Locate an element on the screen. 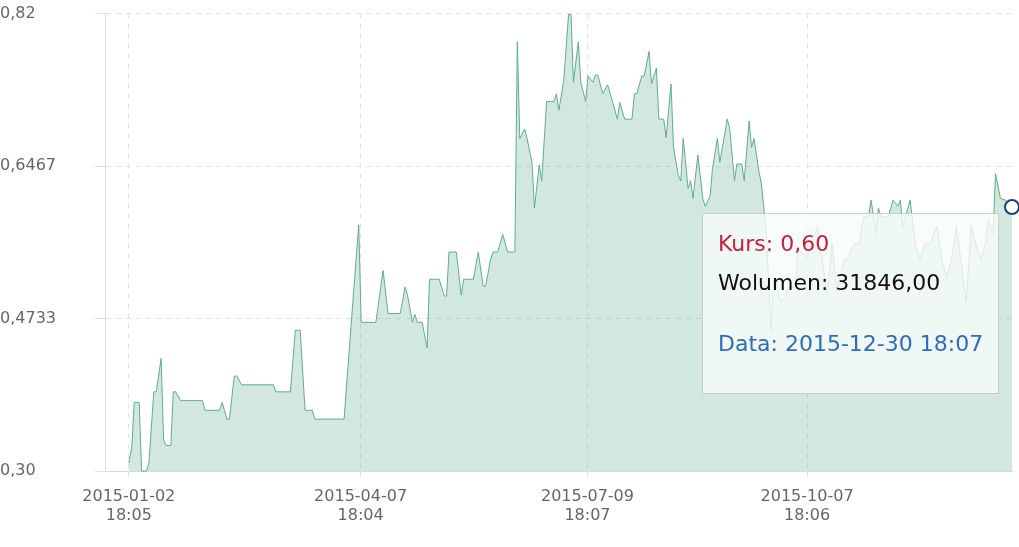 The width and height of the screenshot is (1019, 547). x-tick-label: 2015-01-02 18:05 is located at coordinates (129, 504).